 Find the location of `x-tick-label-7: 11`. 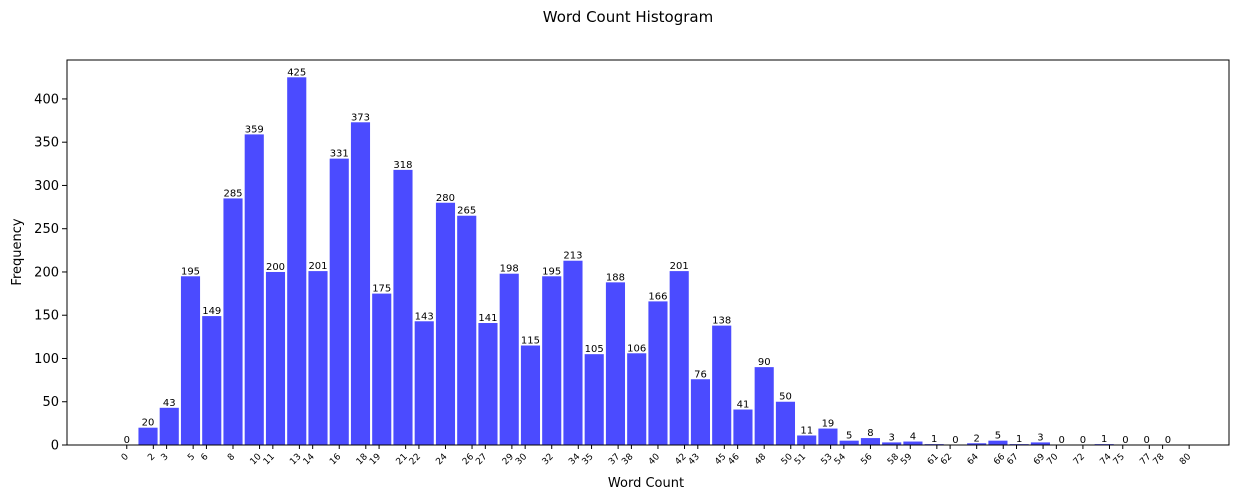

x-tick-label-7: 11 is located at coordinates (269, 459).